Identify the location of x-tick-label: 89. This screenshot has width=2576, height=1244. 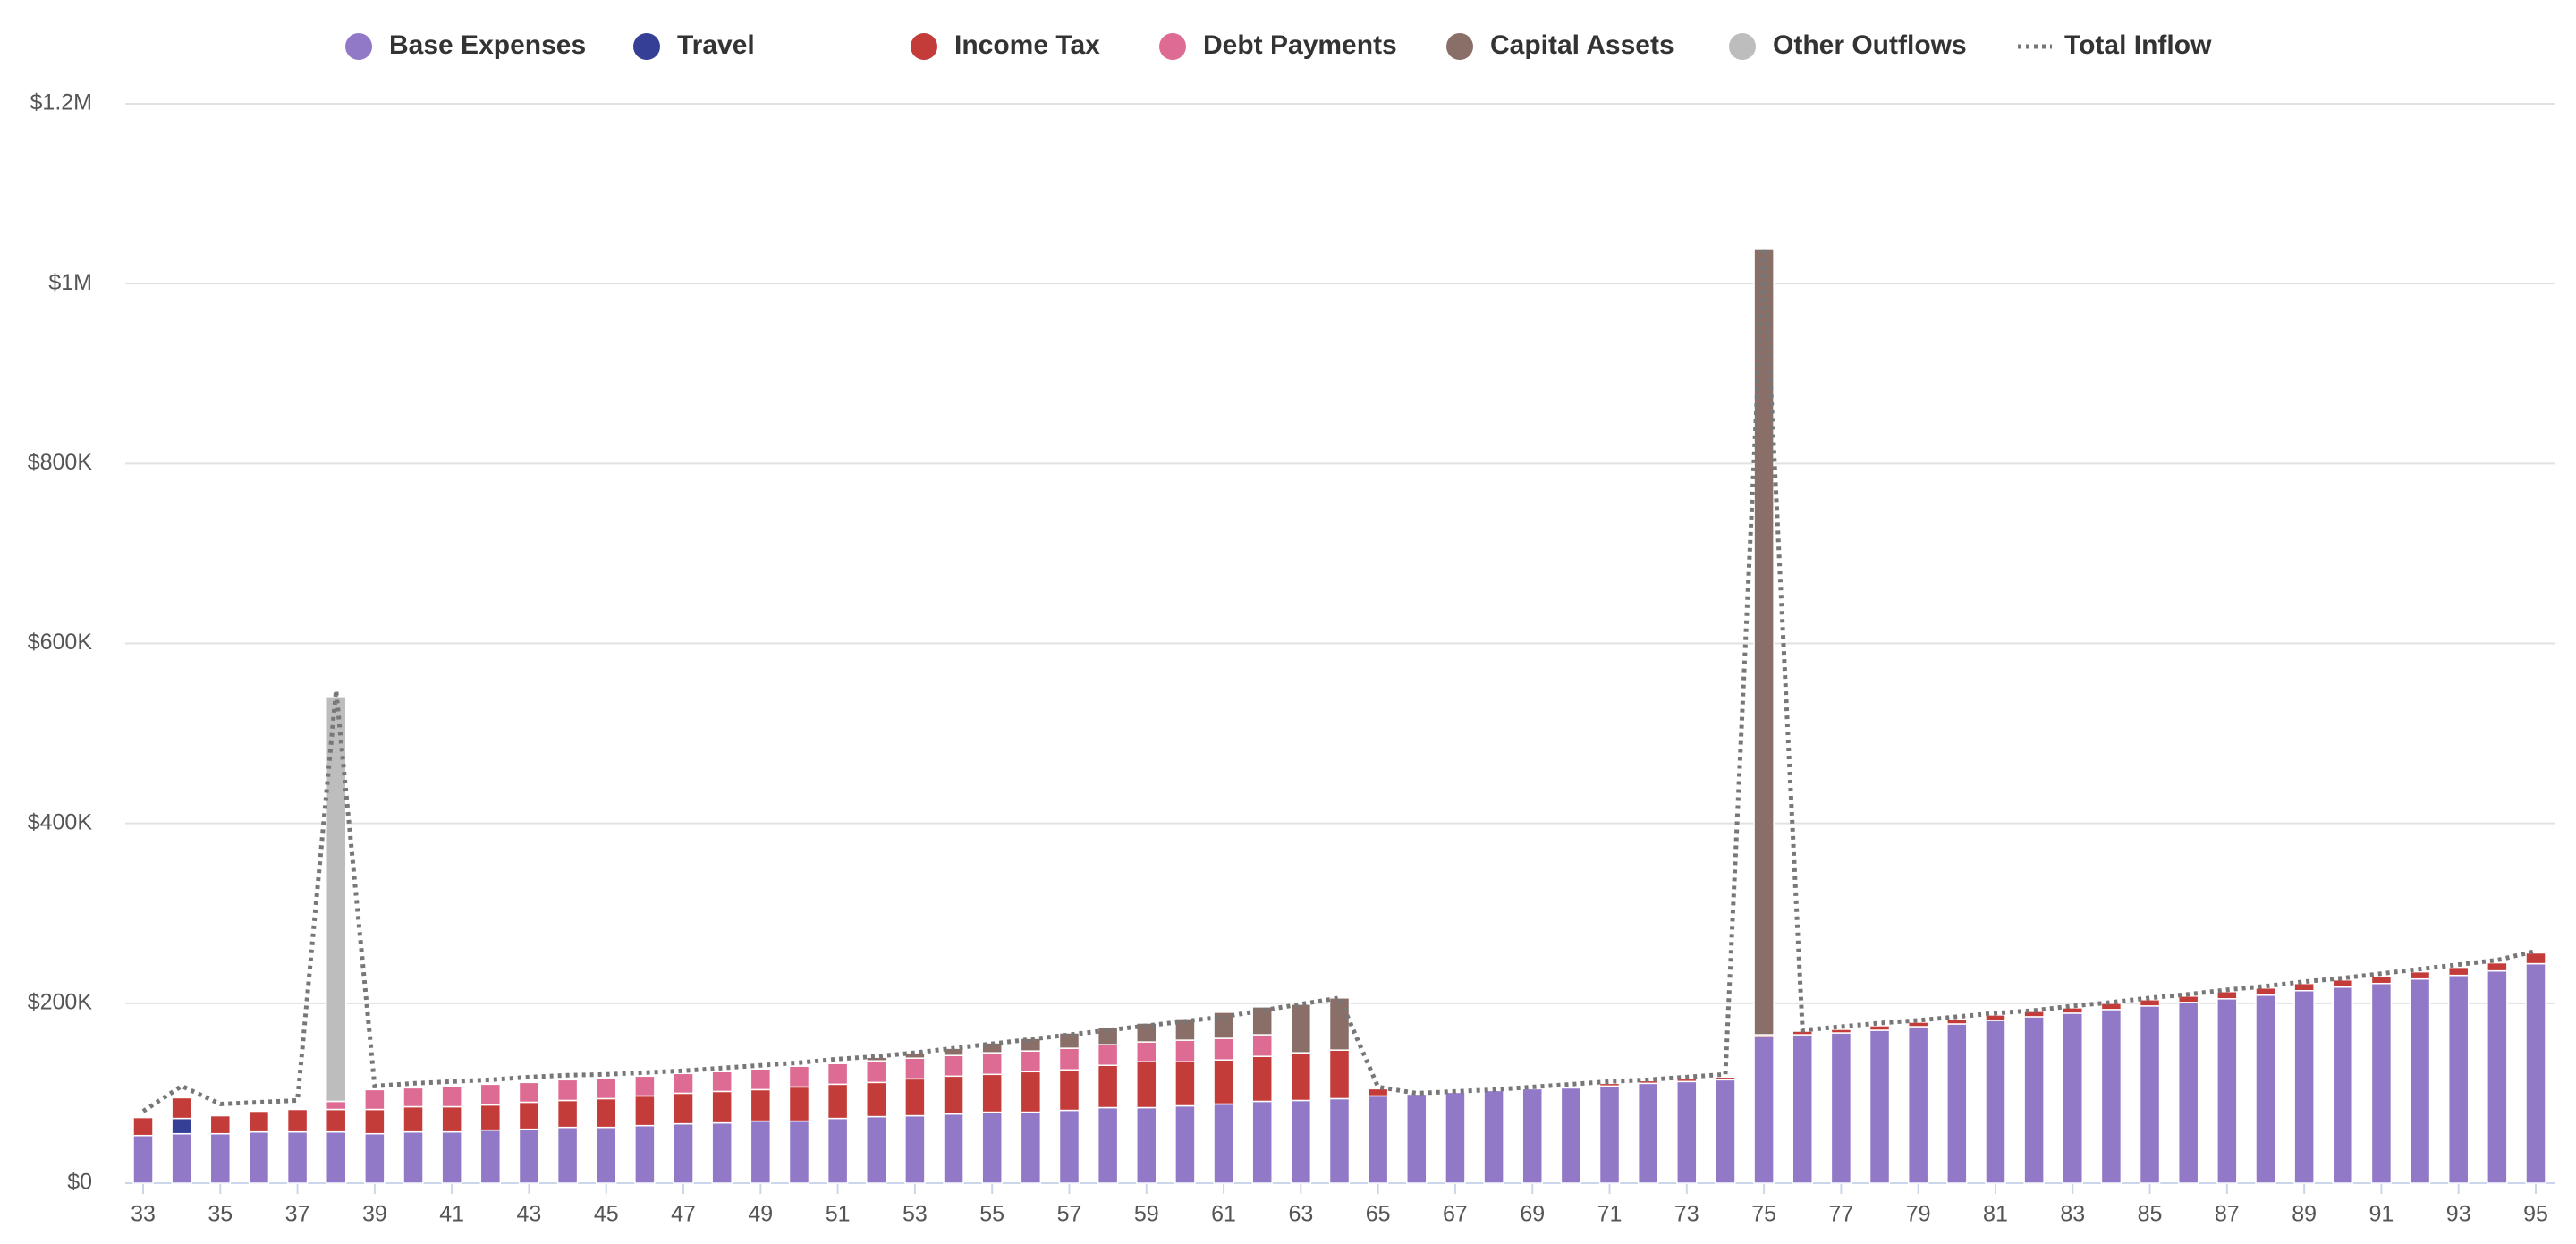
(2304, 1214).